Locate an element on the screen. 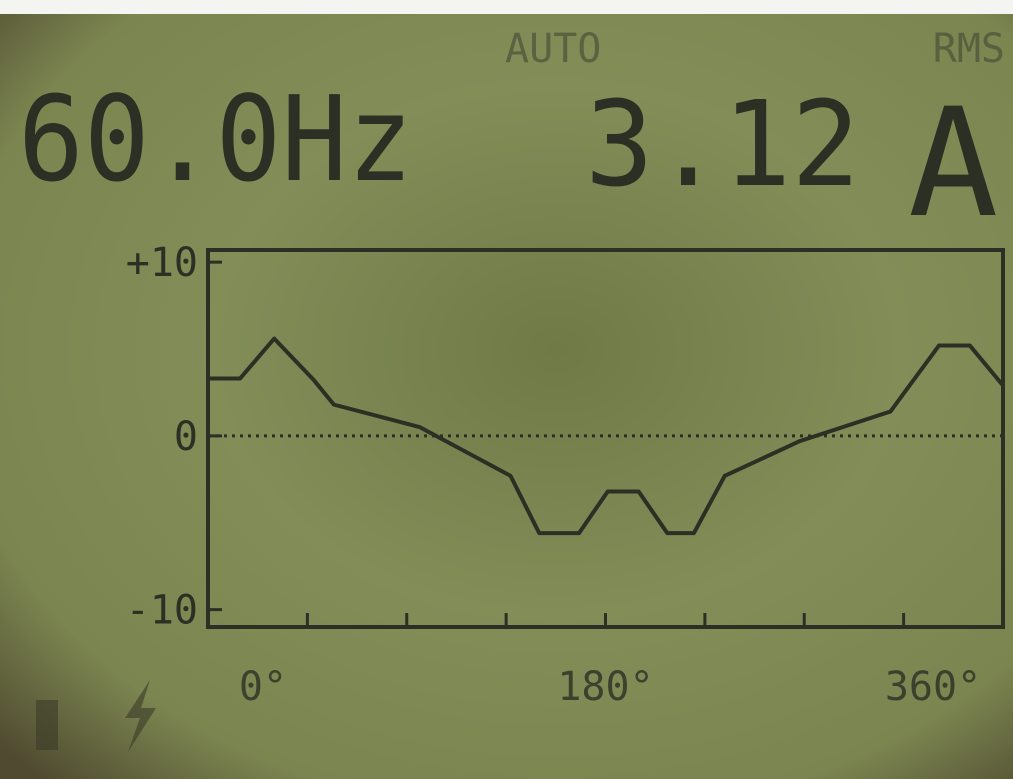 Image resolution: width=1013 pixels, height=779 pixels. x-tick-label: 180° is located at coordinates (605, 687).